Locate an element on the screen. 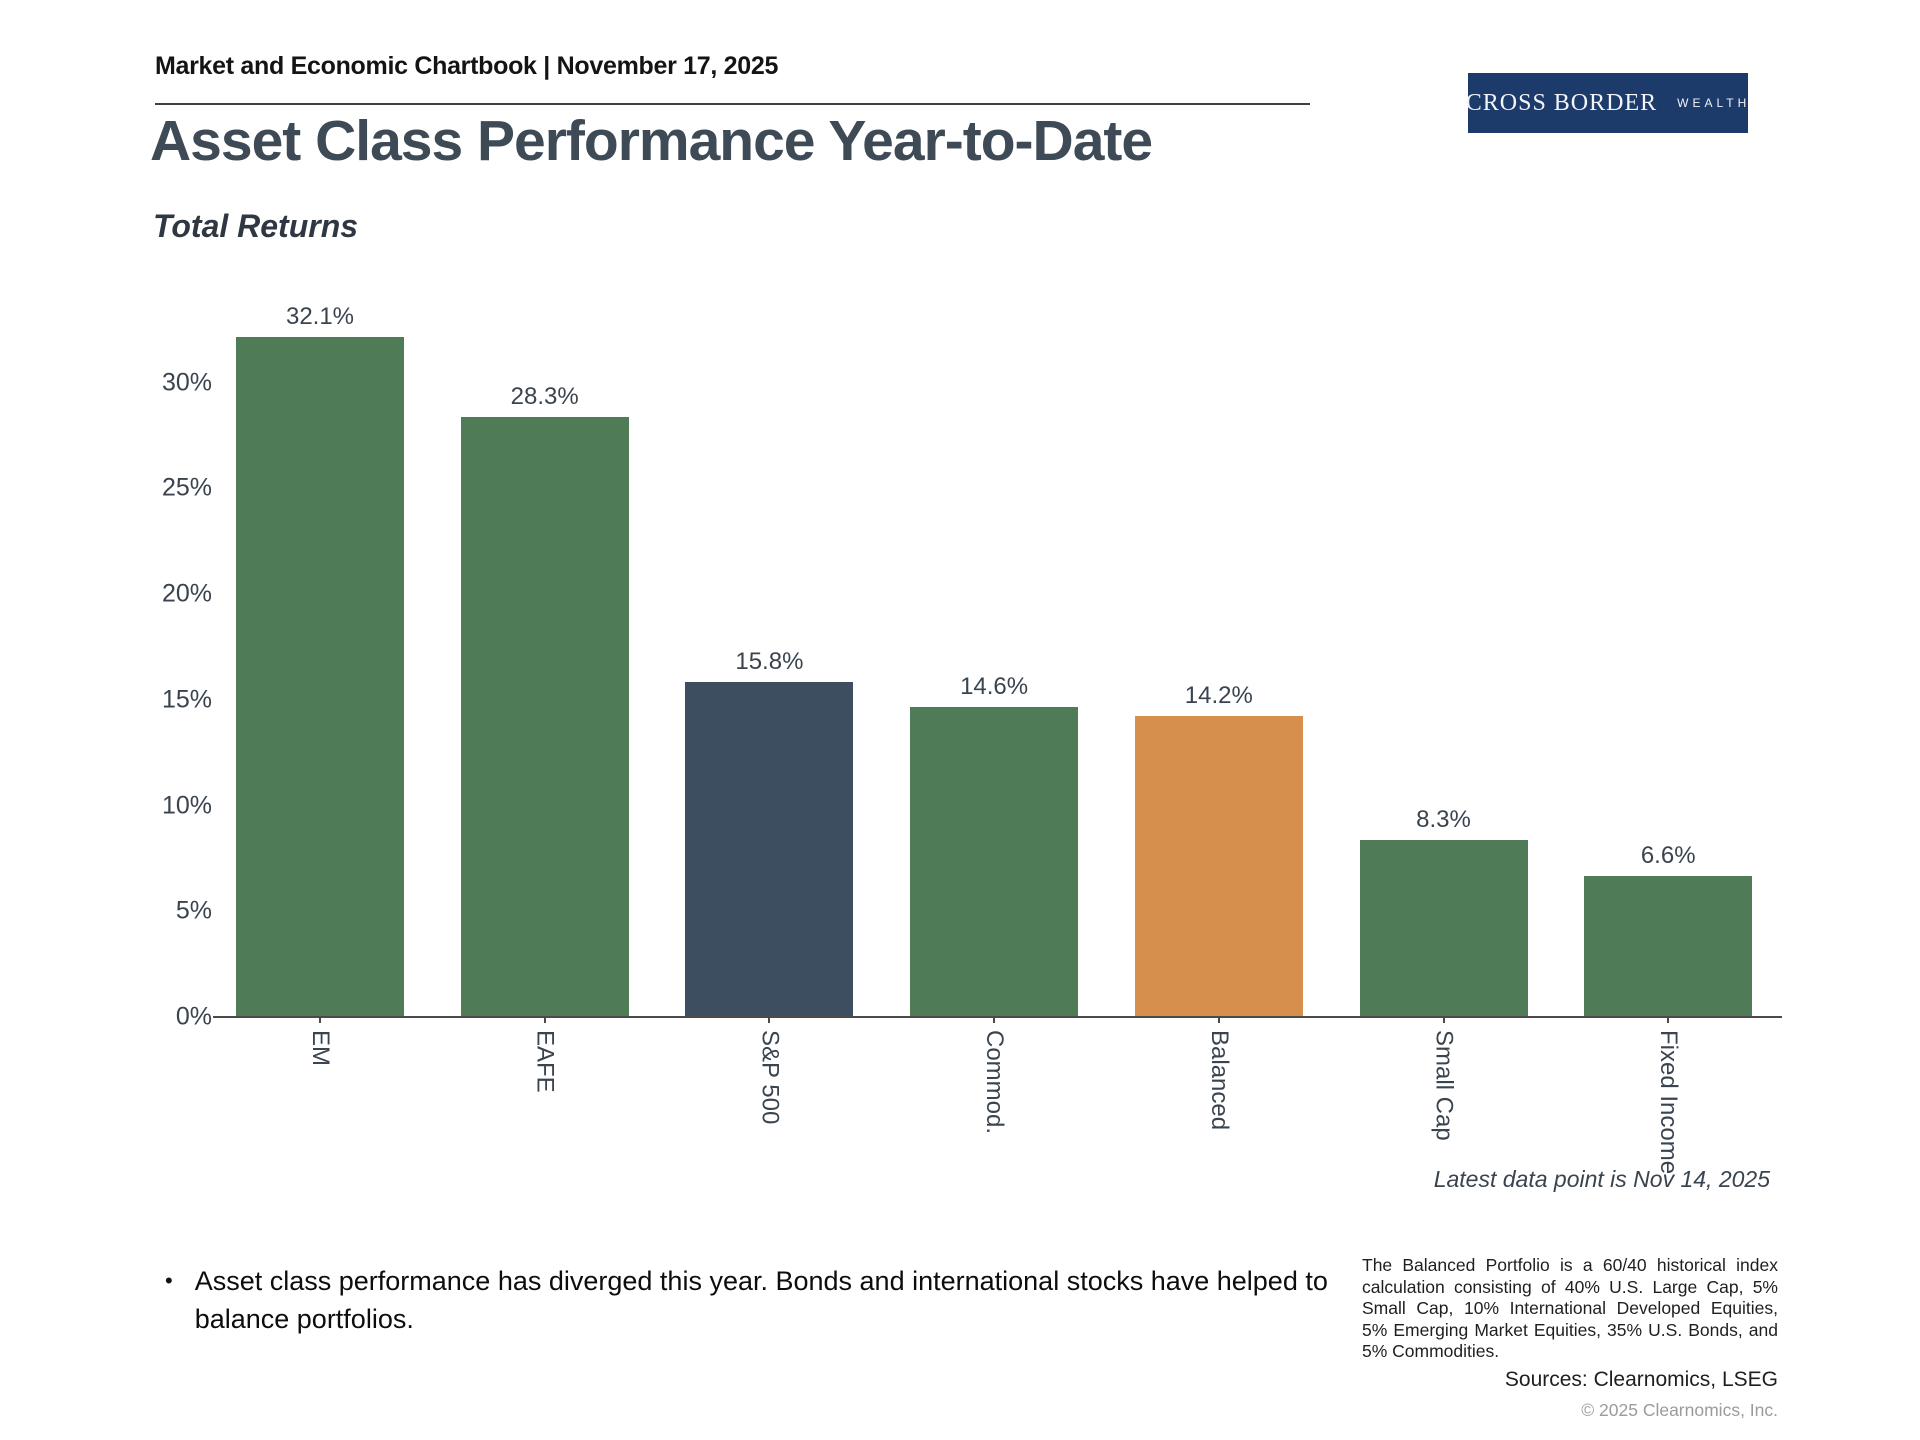  chart-latest-data-note: Latest data point is Nov 14, 2025 is located at coordinates (1601, 1179).